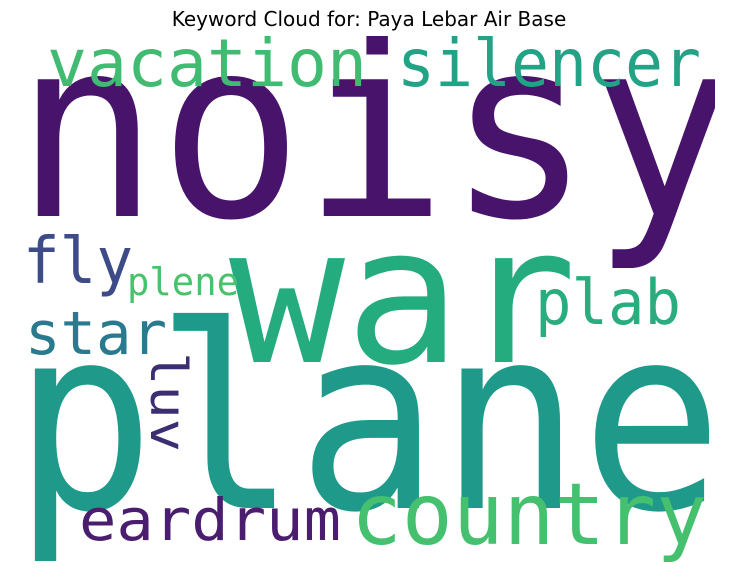  What do you see at coordinates (369, 19) in the screenshot?
I see `page-title: Keyword Cloud for: Paya Lebar Air Base` at bounding box center [369, 19].